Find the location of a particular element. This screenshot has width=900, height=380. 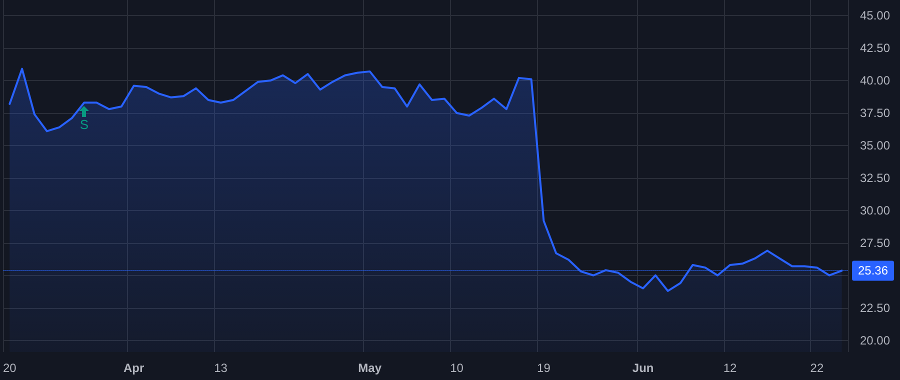

annotation: S is located at coordinates (84, 124).